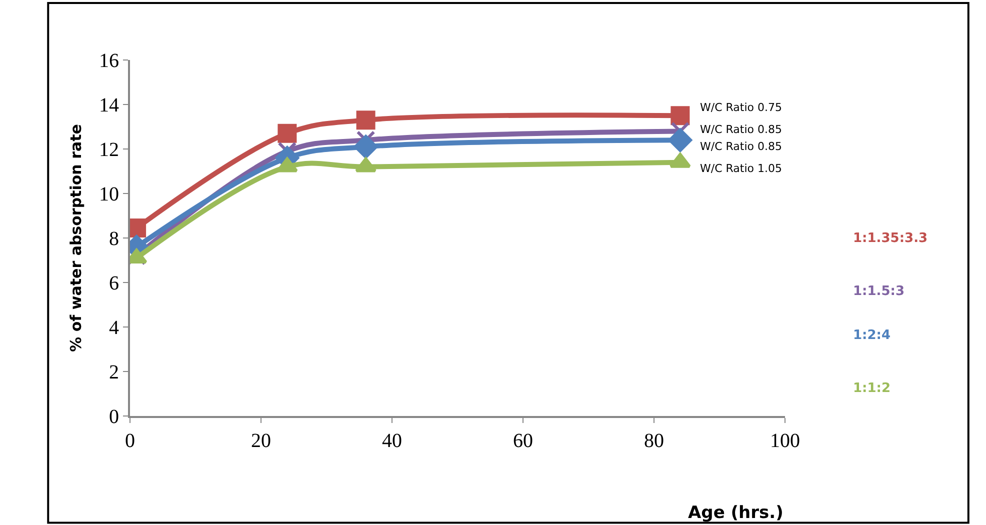 The width and height of the screenshot is (986, 525). I want to click on y-tick-label: 10, so click(109, 195).